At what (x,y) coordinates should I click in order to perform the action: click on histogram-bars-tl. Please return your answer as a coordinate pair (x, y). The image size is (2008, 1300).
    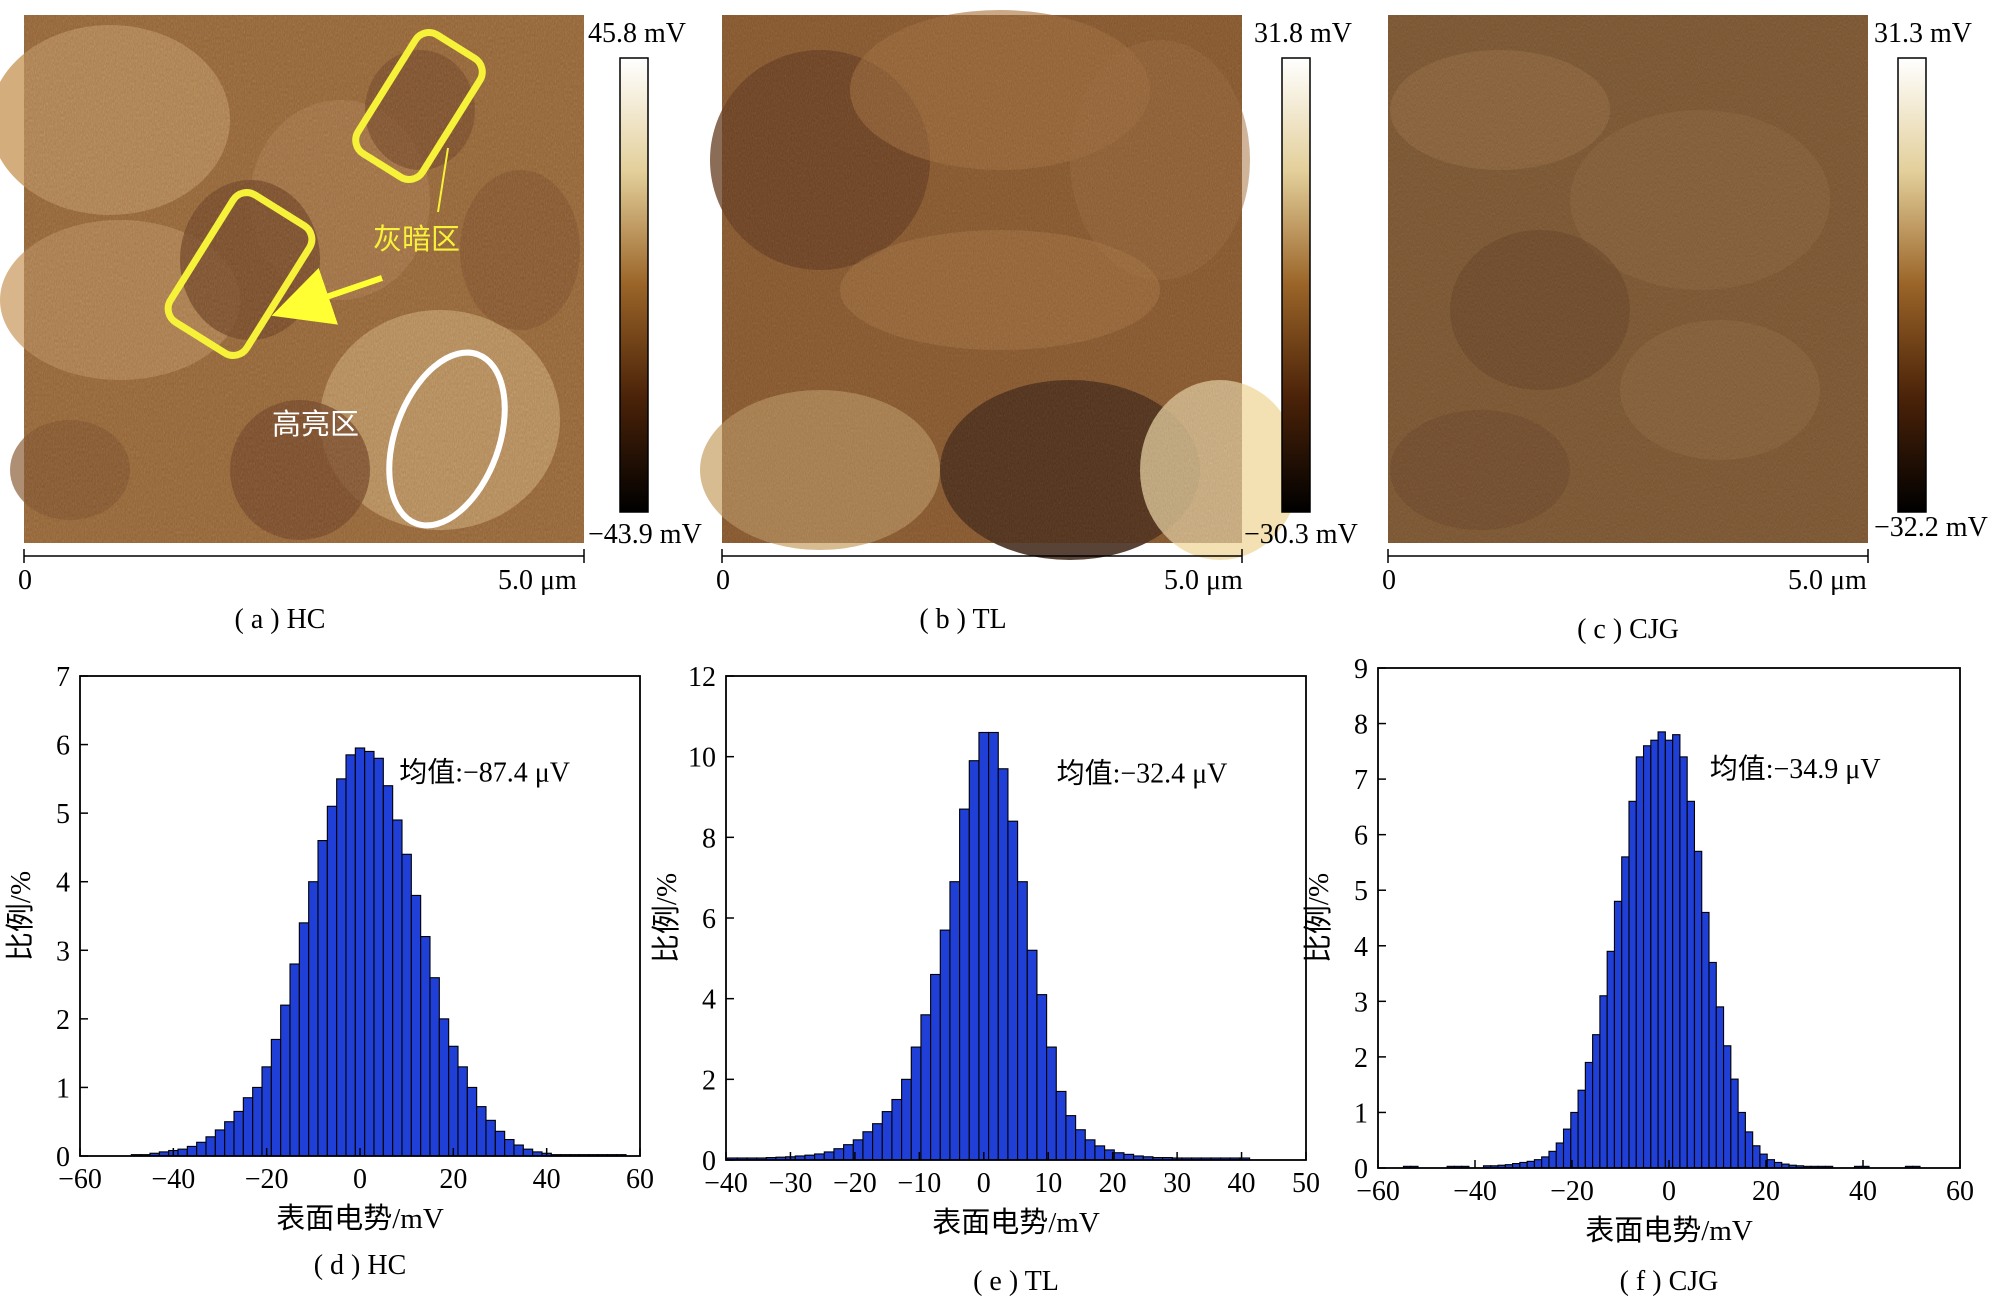
    Looking at the image, I should click on (989, 946).